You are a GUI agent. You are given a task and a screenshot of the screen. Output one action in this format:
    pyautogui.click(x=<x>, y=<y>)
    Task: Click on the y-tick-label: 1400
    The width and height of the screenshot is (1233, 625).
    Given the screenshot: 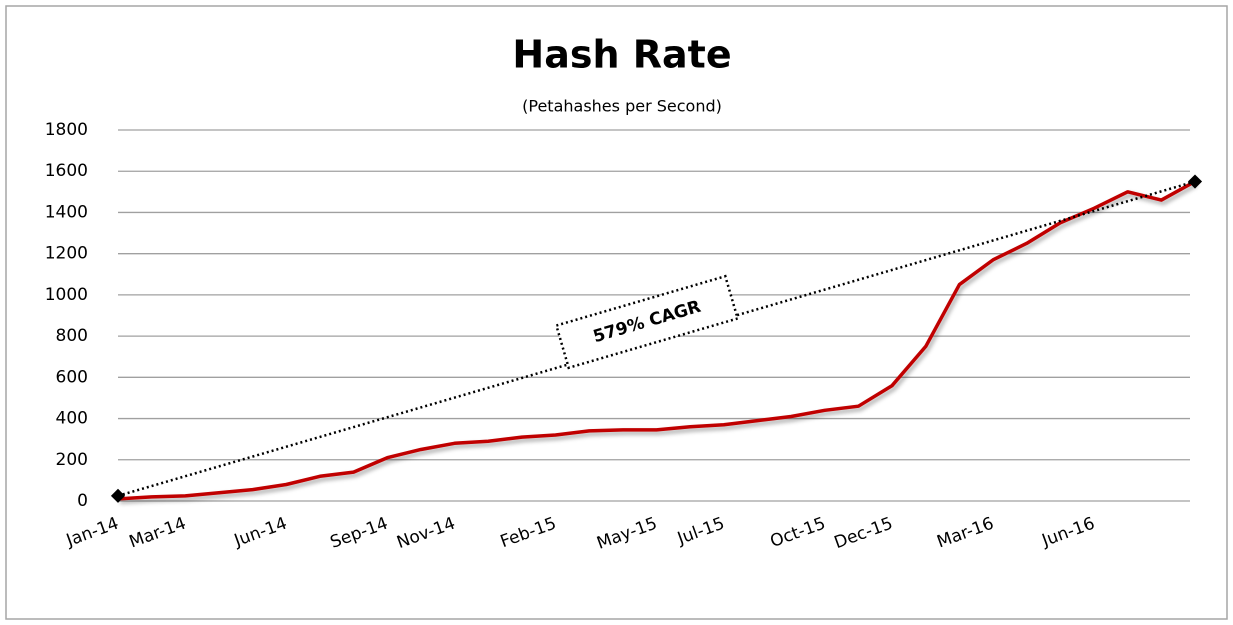 What is the action you would take?
    pyautogui.click(x=66, y=212)
    